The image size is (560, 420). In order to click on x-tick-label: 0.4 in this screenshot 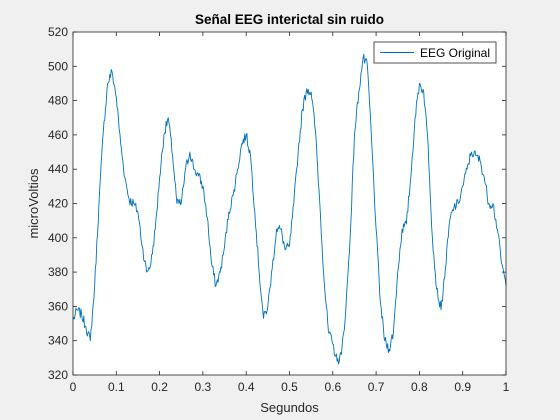, I will do `click(246, 387)`.